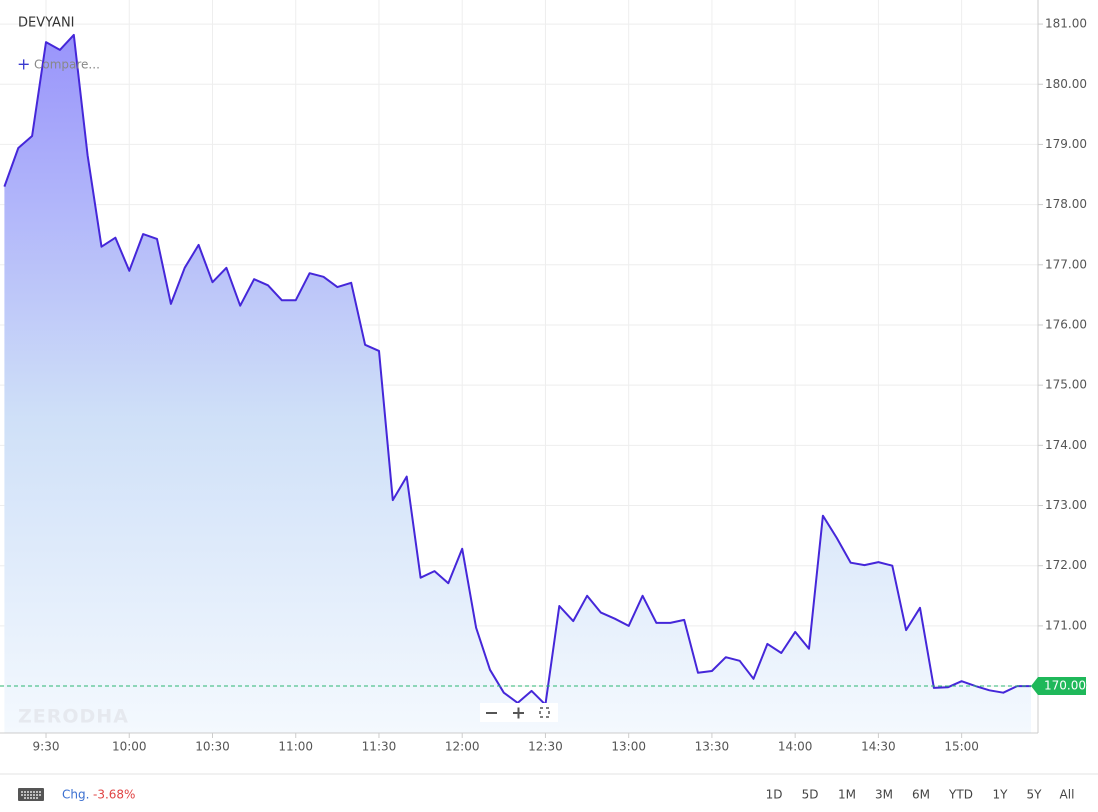  I want to click on keyboard-icon, so click(31, 794).